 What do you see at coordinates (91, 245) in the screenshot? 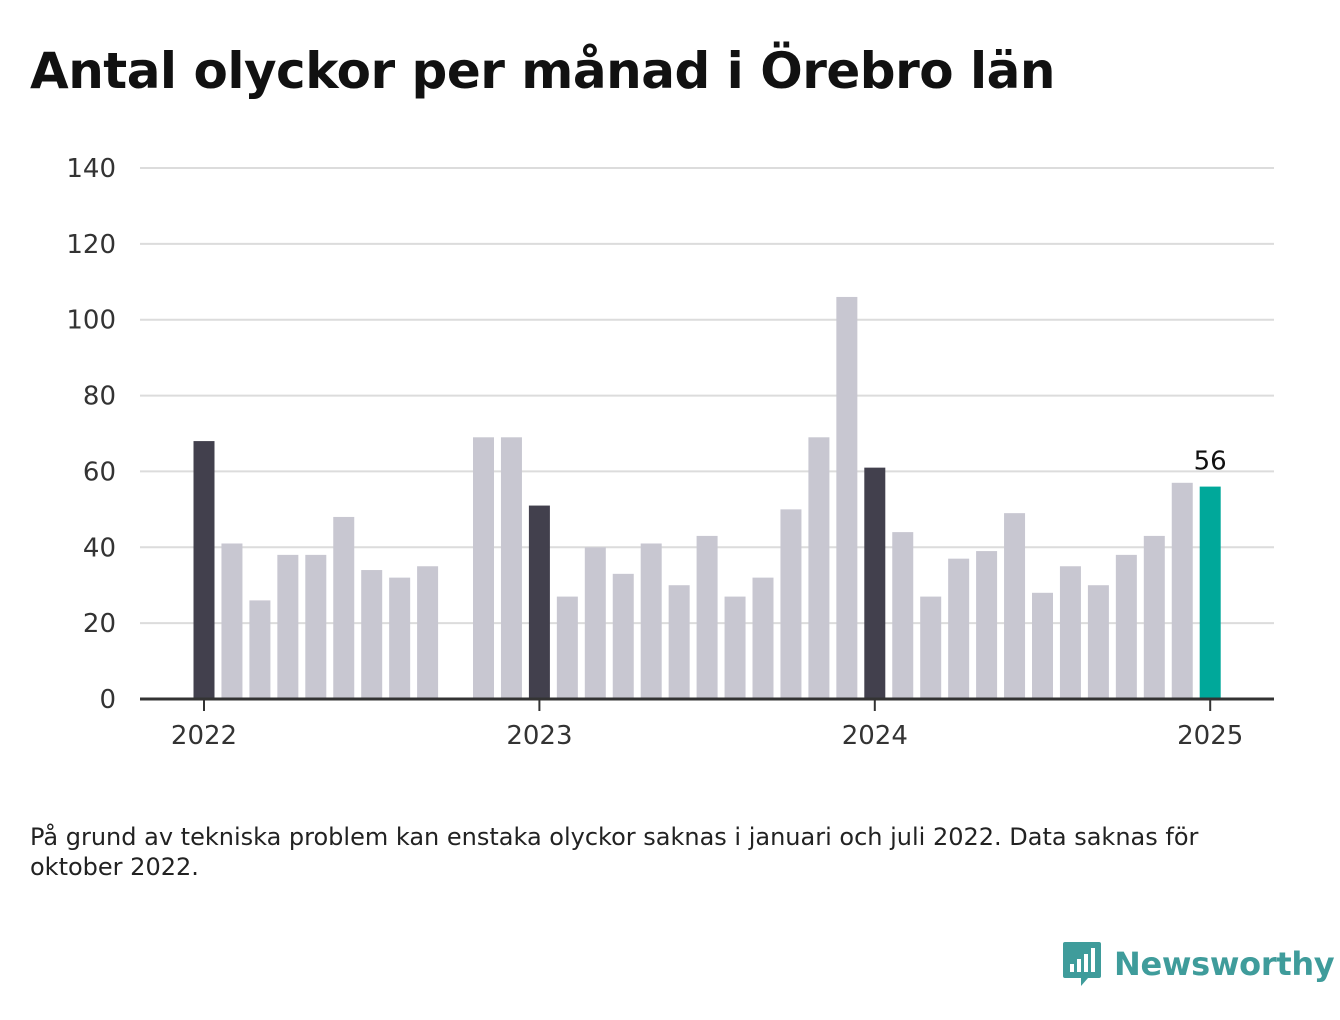
I see `y-tick-label-120: 120` at bounding box center [91, 245].